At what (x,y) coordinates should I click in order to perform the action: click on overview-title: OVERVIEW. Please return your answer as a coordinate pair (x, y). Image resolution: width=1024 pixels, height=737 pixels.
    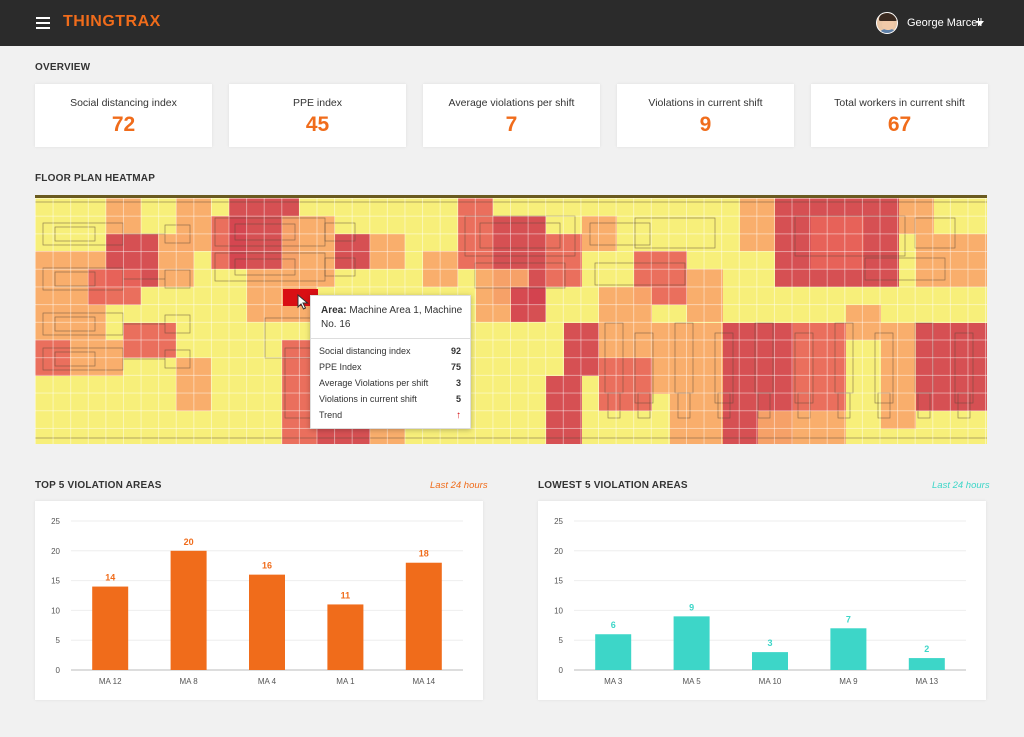
    Looking at the image, I should click on (63, 67).